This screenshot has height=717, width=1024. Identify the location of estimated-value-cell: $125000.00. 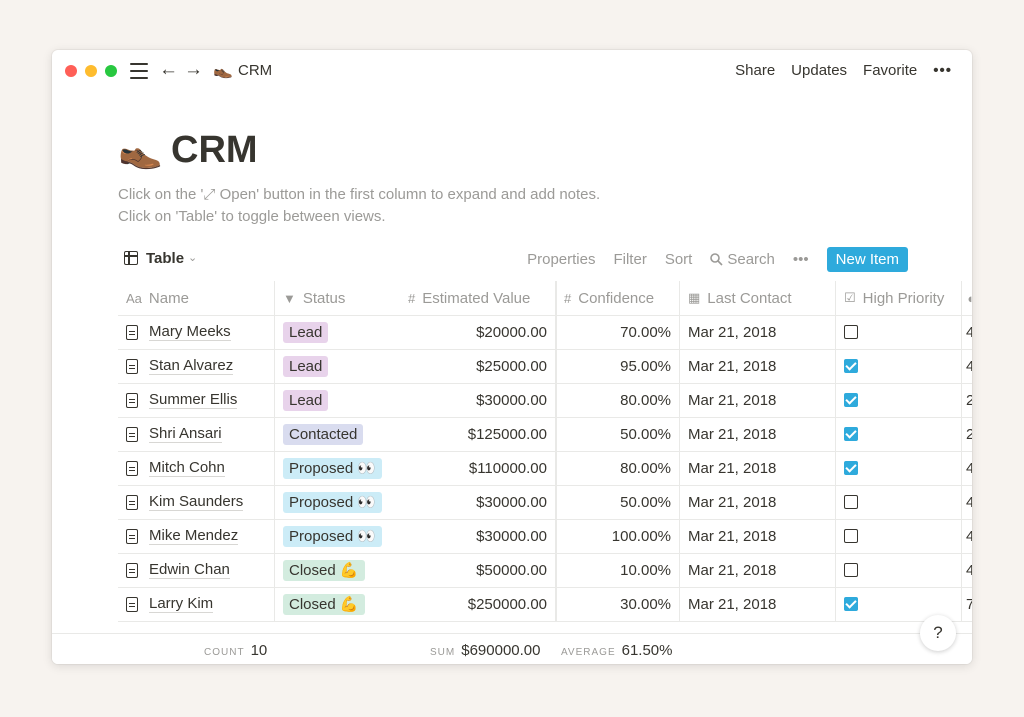
(478, 434).